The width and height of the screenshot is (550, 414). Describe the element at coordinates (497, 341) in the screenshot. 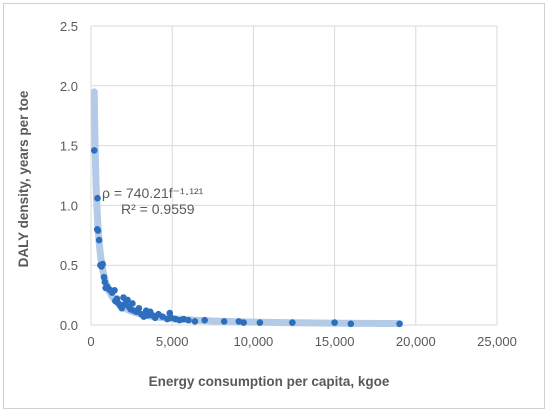

I see `x-tick-label: 25,000` at that location.